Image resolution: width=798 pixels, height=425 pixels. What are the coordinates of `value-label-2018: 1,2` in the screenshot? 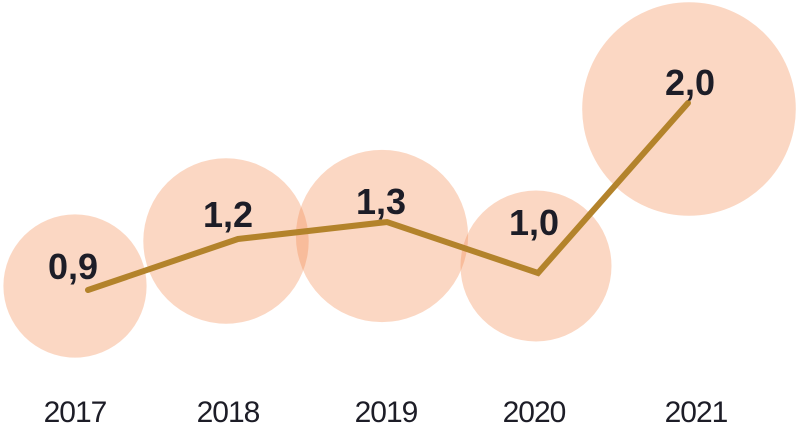 It's located at (228, 214).